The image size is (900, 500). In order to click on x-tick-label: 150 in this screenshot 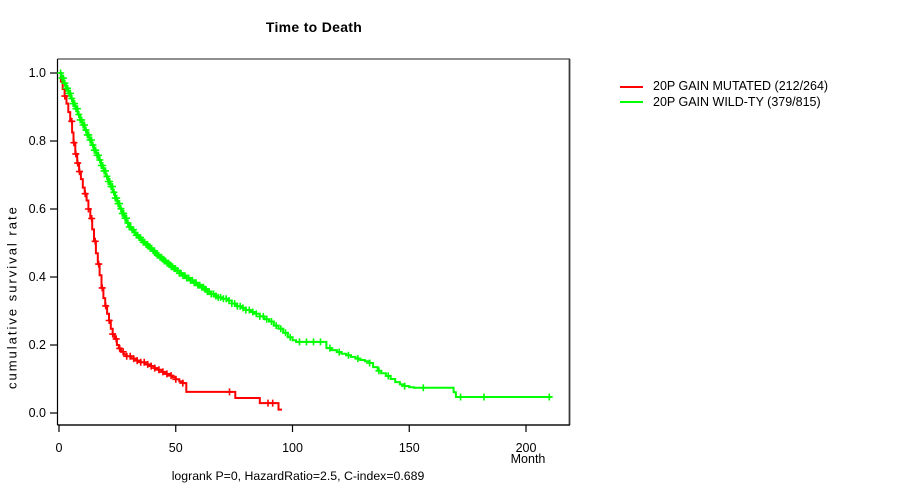, I will do `click(409, 448)`.